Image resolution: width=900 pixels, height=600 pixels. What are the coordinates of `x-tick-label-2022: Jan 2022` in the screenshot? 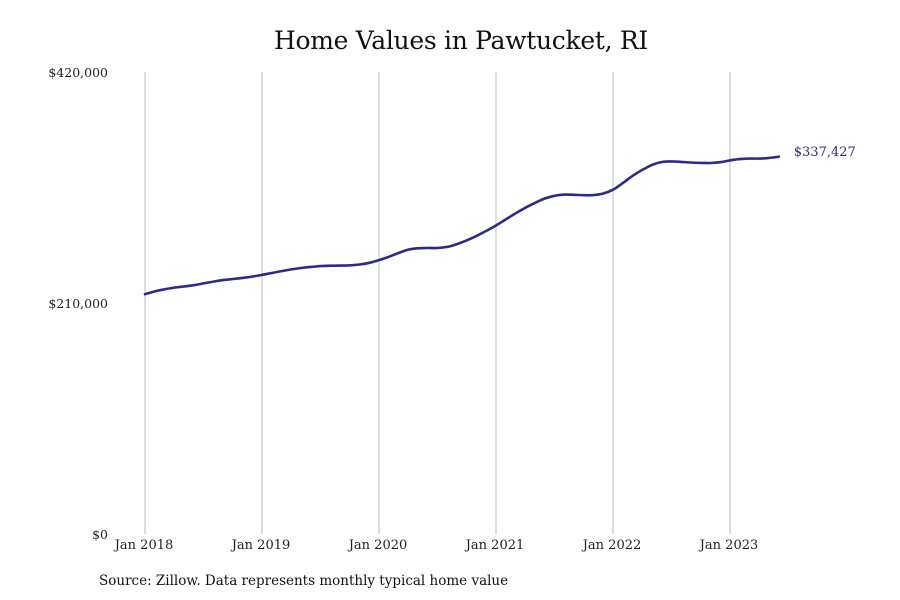 It's located at (612, 545).